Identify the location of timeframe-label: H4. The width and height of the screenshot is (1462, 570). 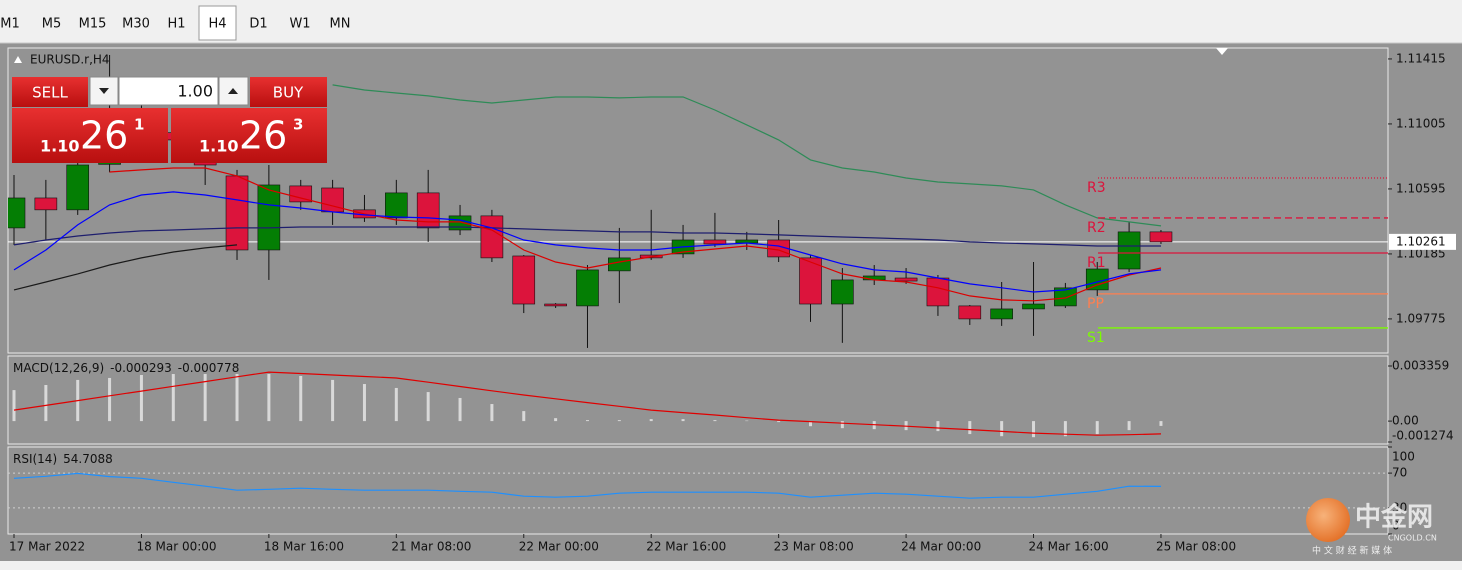
(217, 24).